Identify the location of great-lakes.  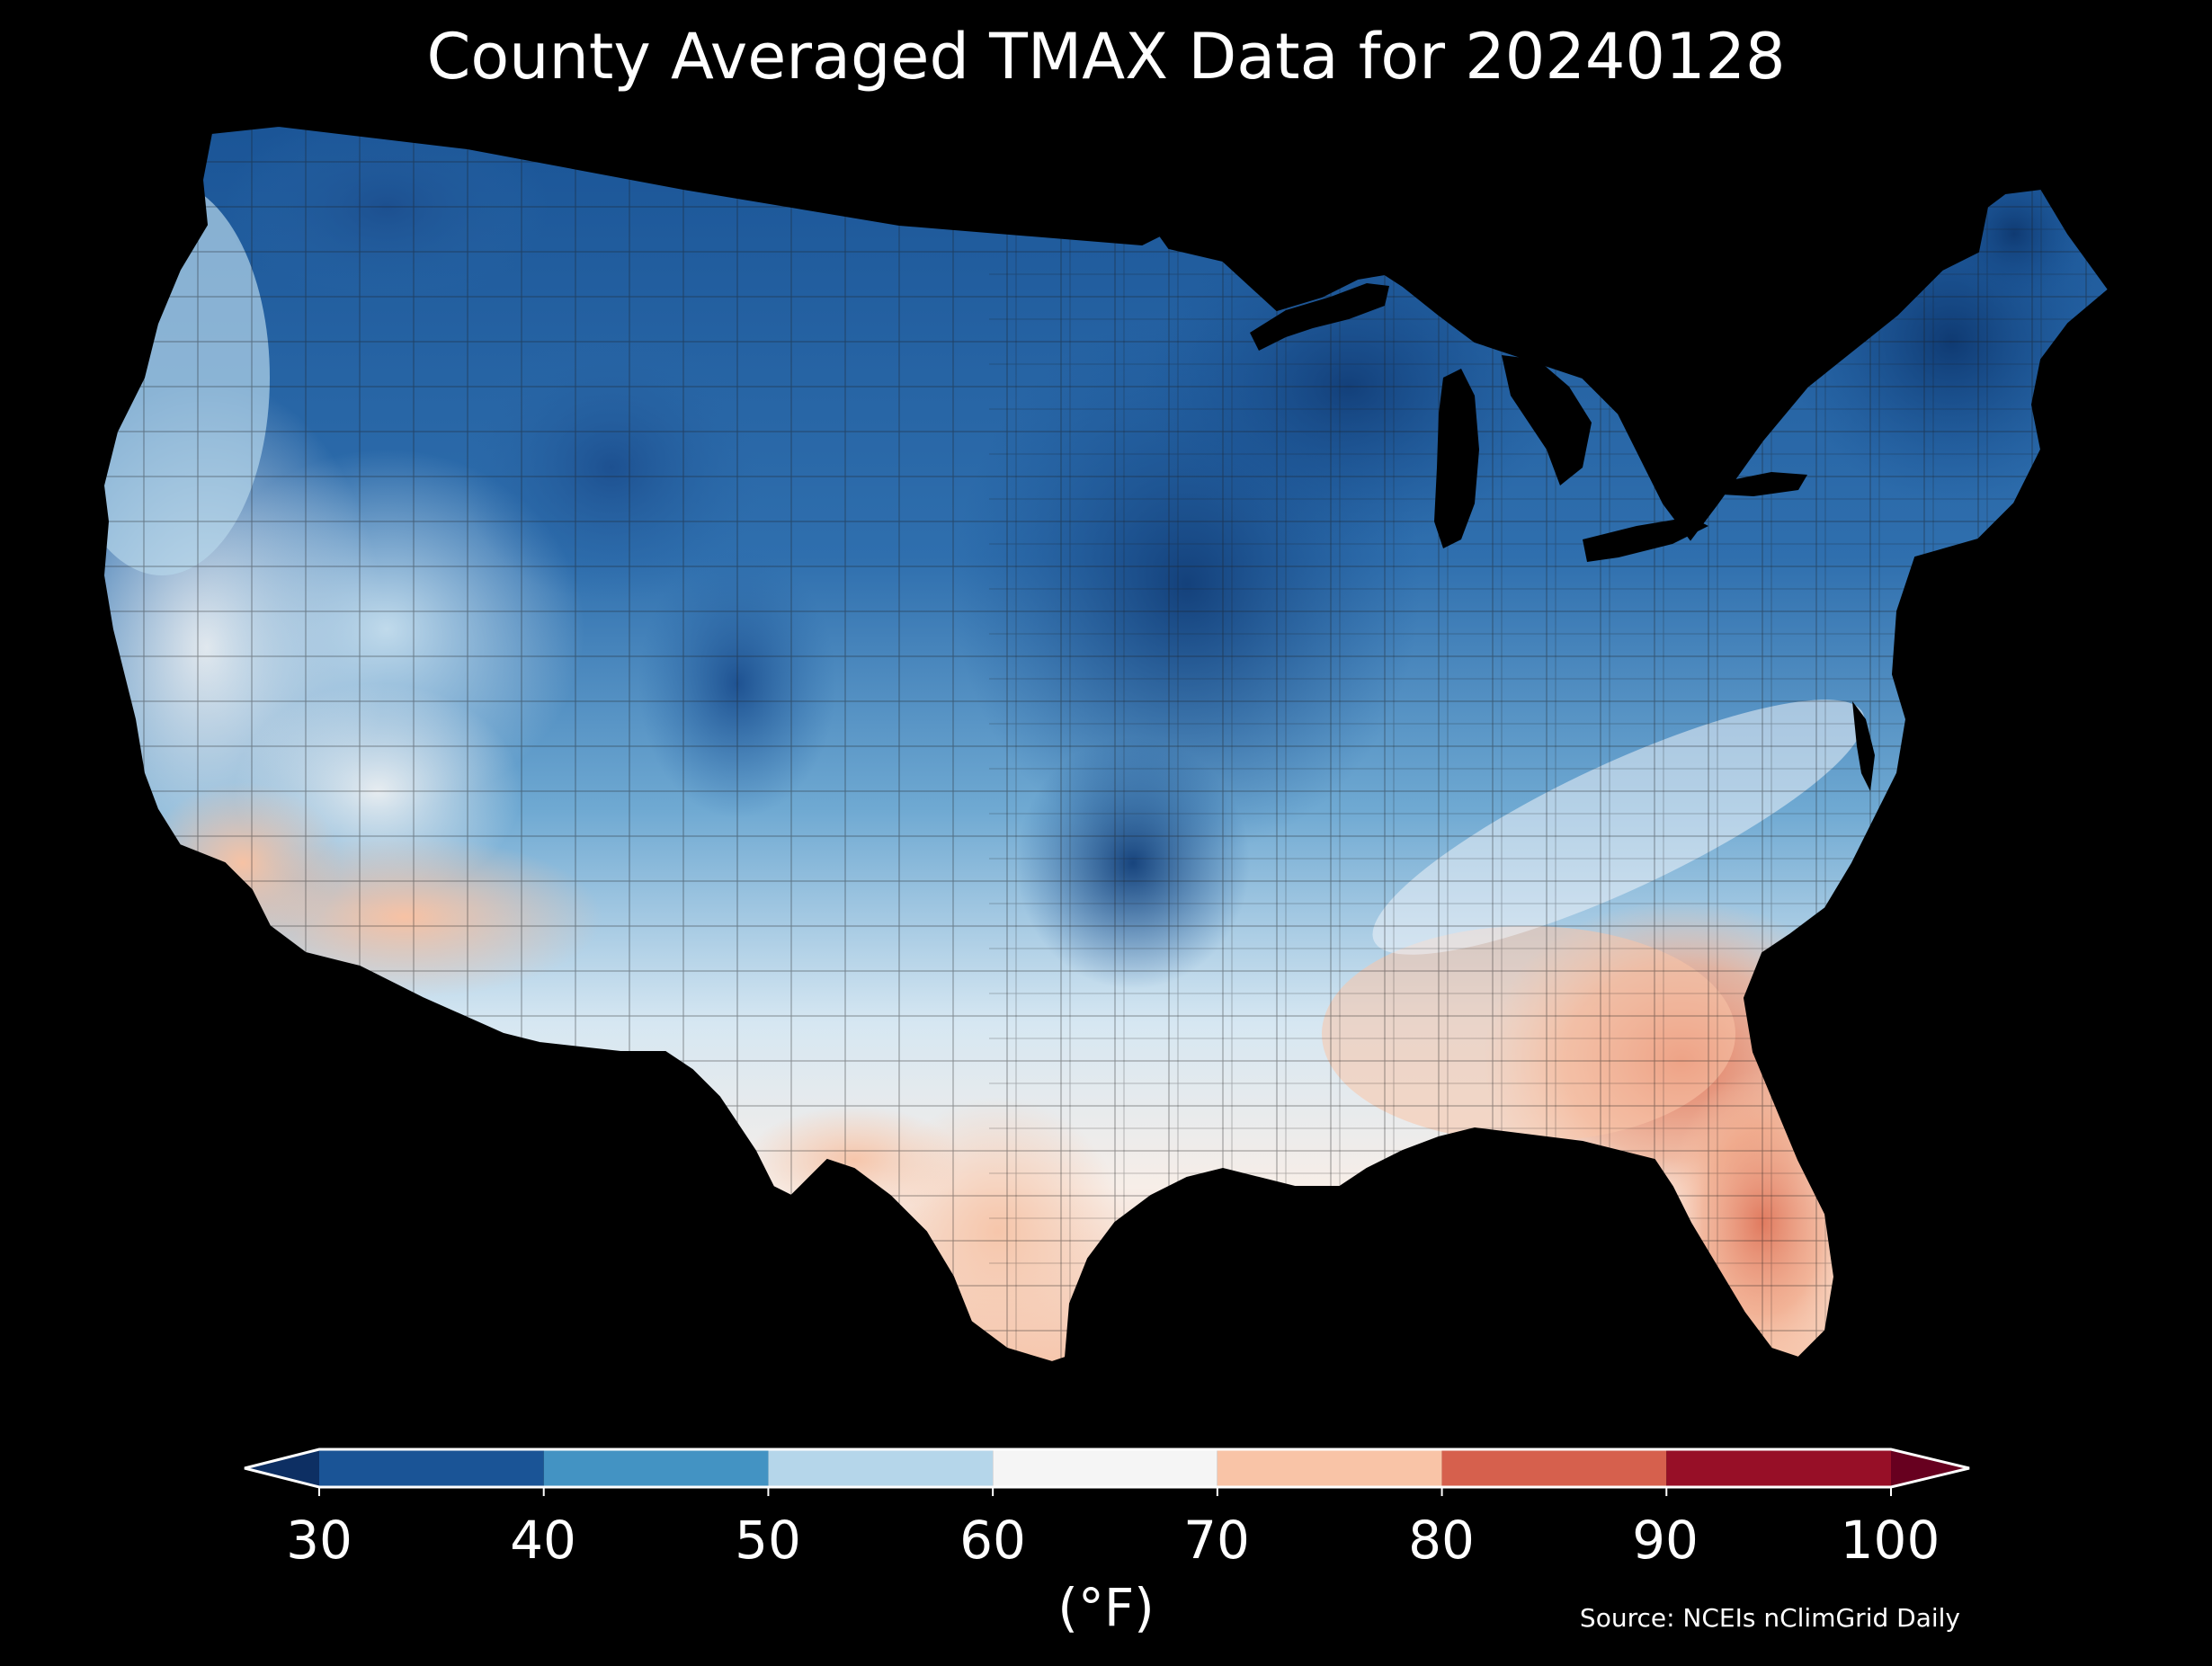
(1528, 423).